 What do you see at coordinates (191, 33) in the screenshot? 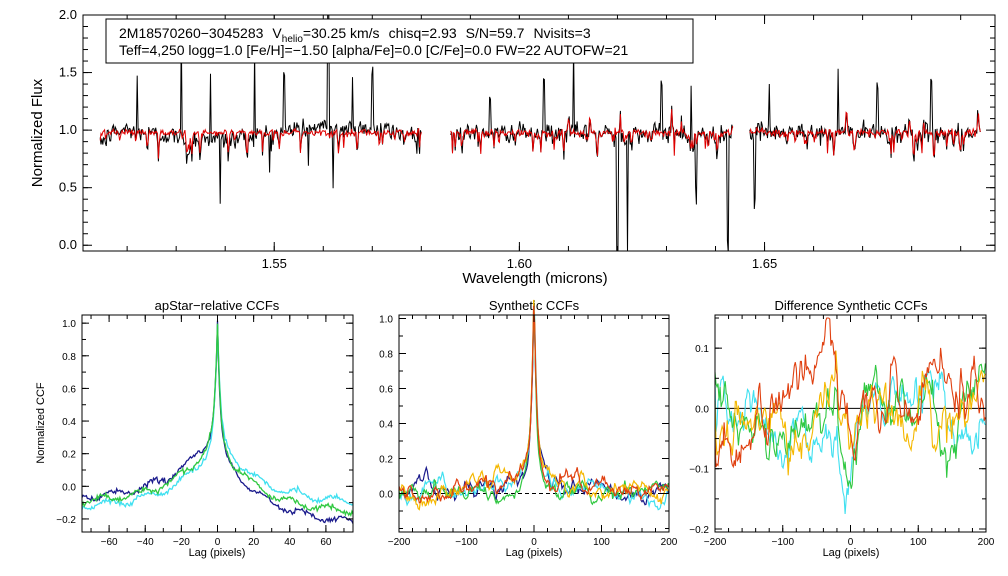
I see `star-id: 2M18570260−3045283` at bounding box center [191, 33].